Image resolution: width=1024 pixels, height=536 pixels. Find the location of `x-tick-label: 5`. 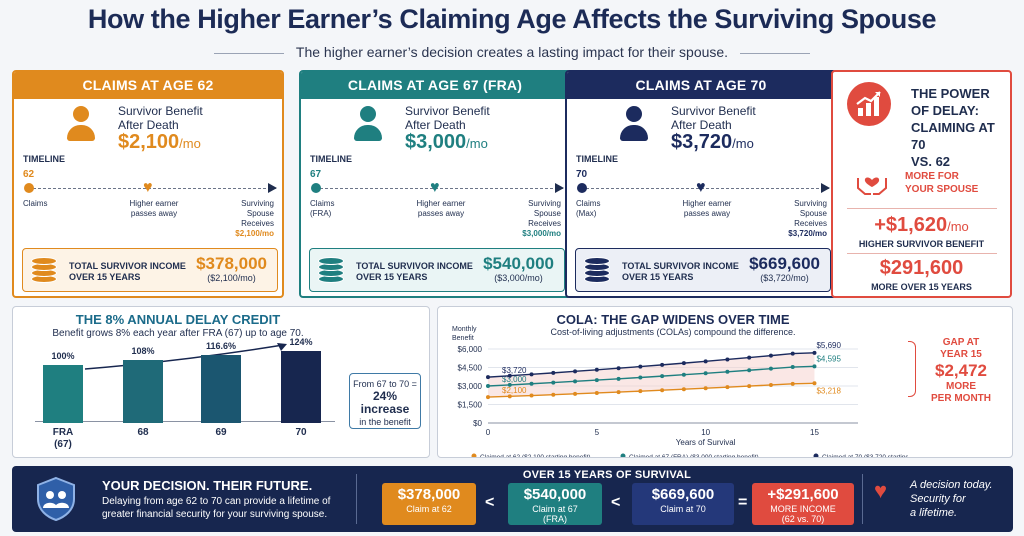

x-tick-label: 5 is located at coordinates (597, 432).